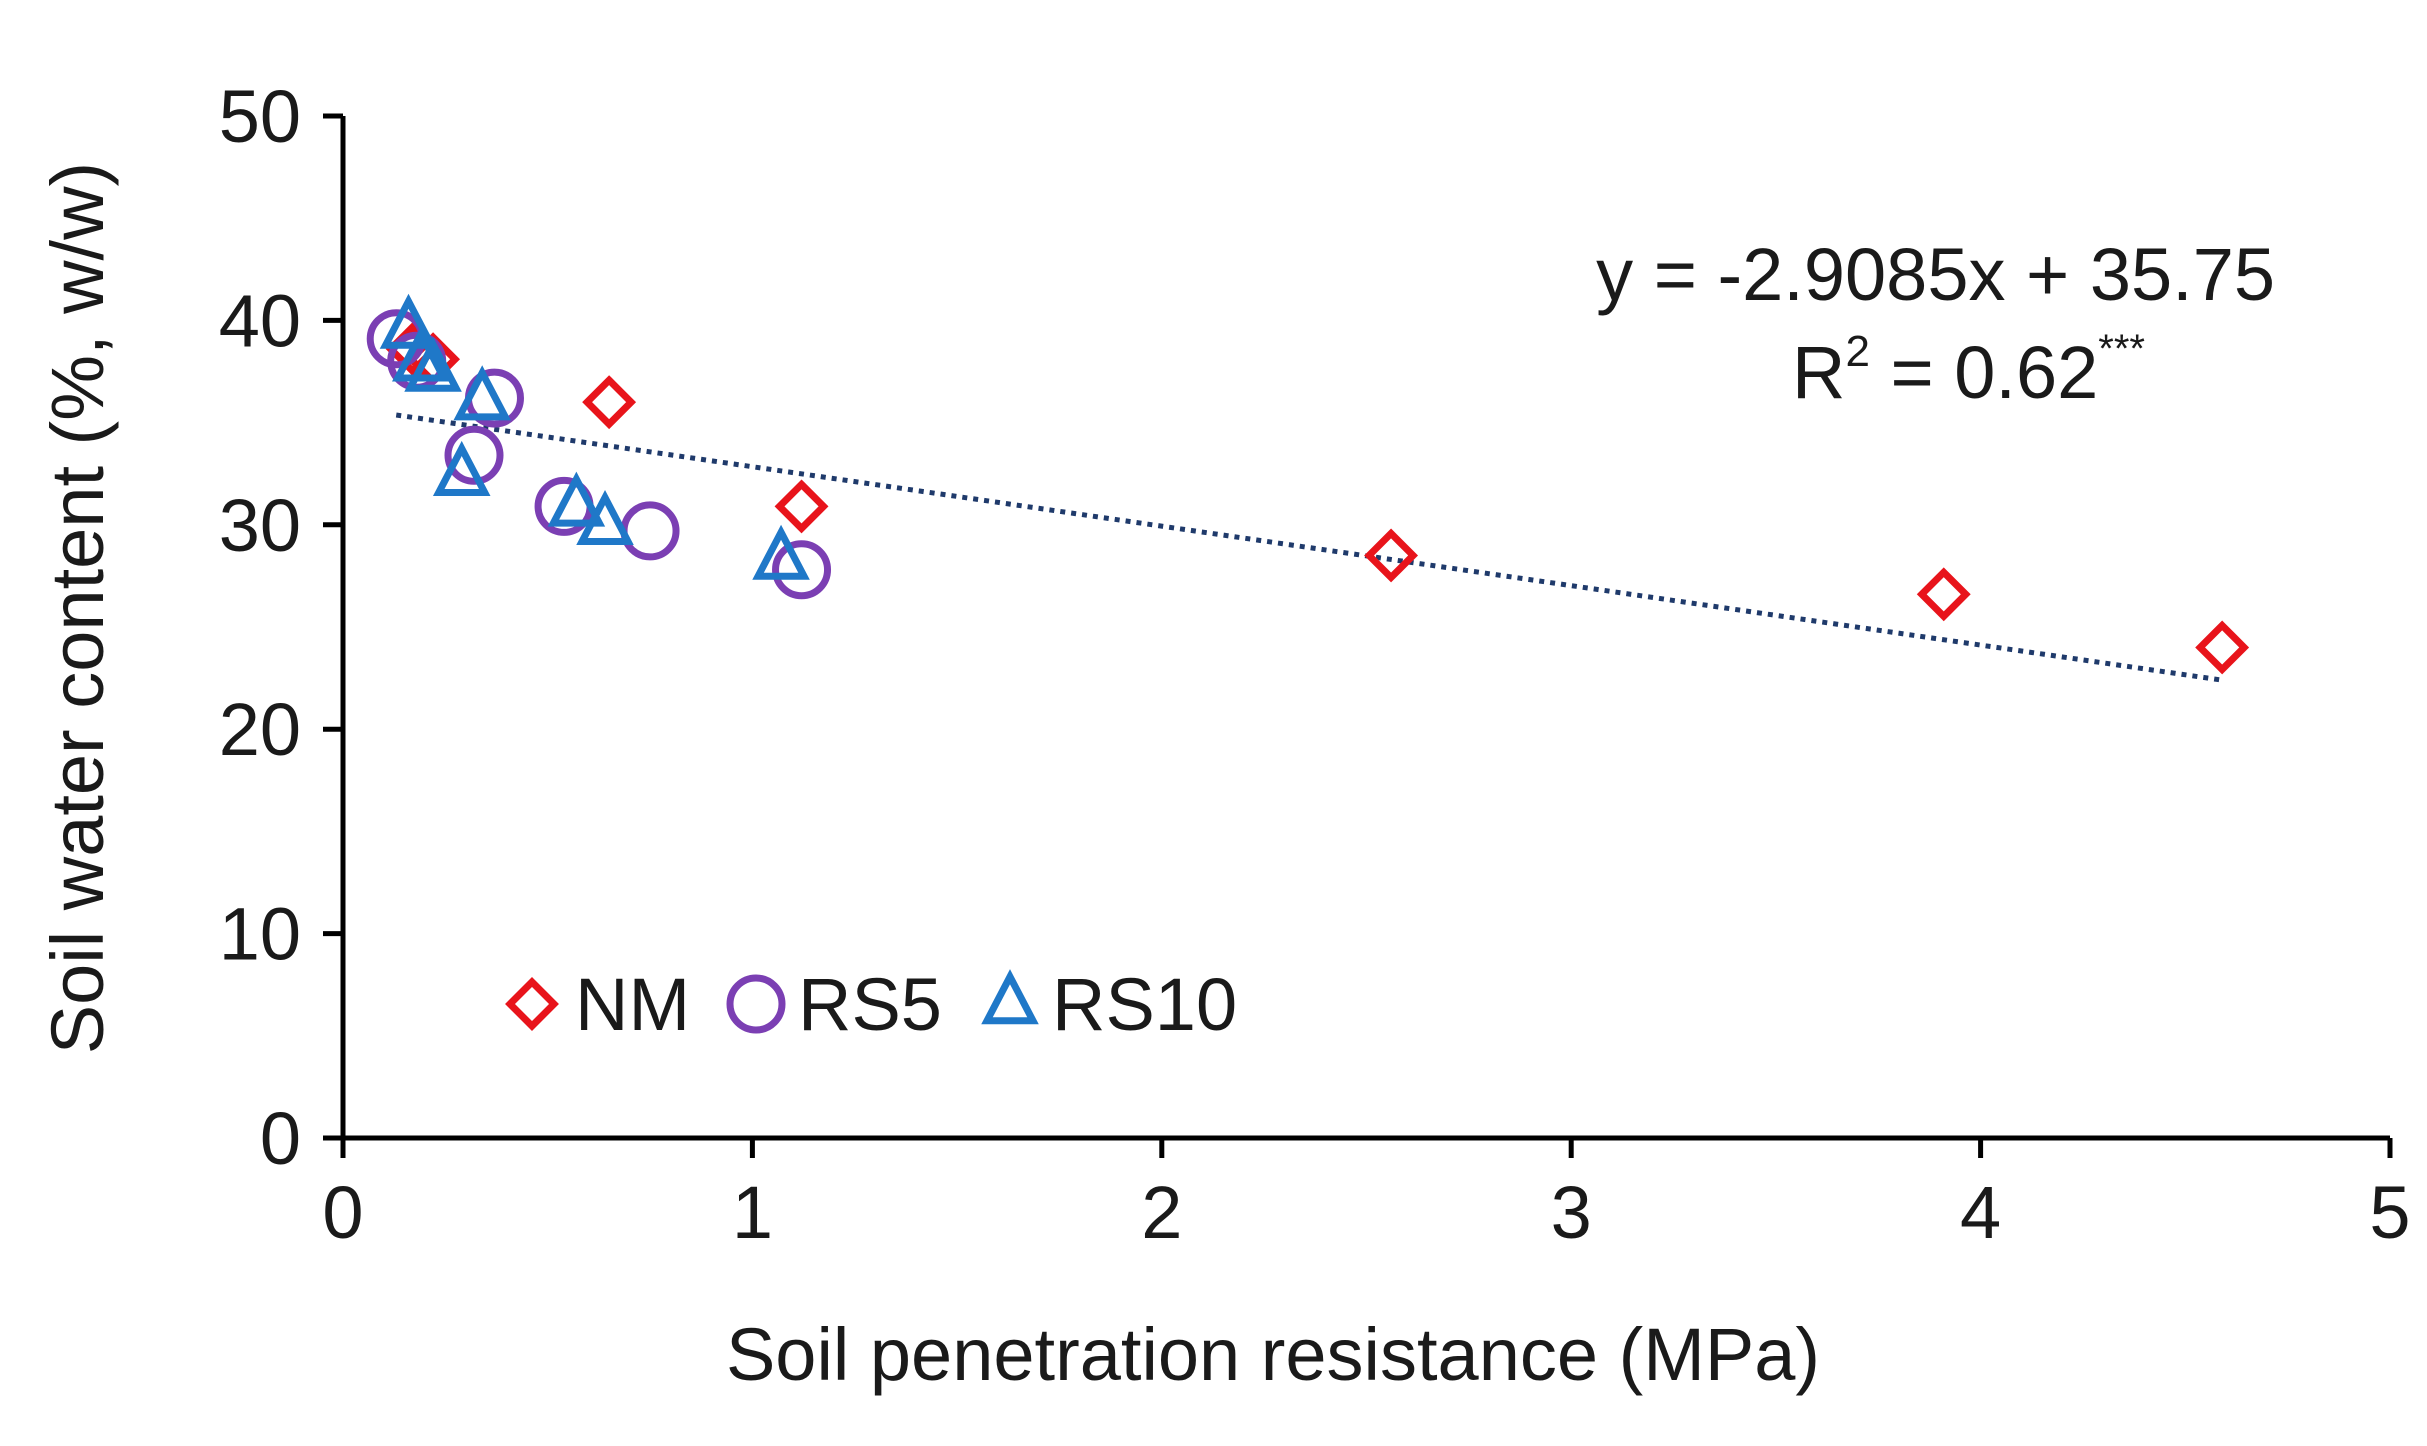 Image resolution: width=2427 pixels, height=1446 pixels. Describe the element at coordinates (1144, 1004) in the screenshot. I see `legend-label-rs10: RS10` at that location.